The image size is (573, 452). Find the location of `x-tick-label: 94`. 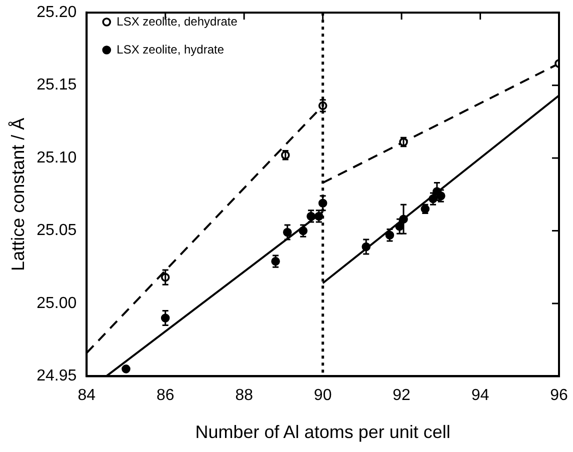

x-tick-label: 94 is located at coordinates (480, 395).